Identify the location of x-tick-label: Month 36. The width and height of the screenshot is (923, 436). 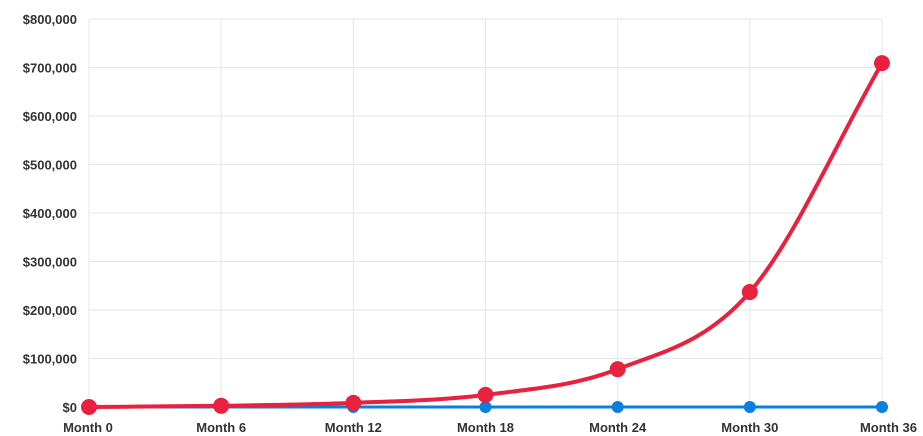
(888, 427).